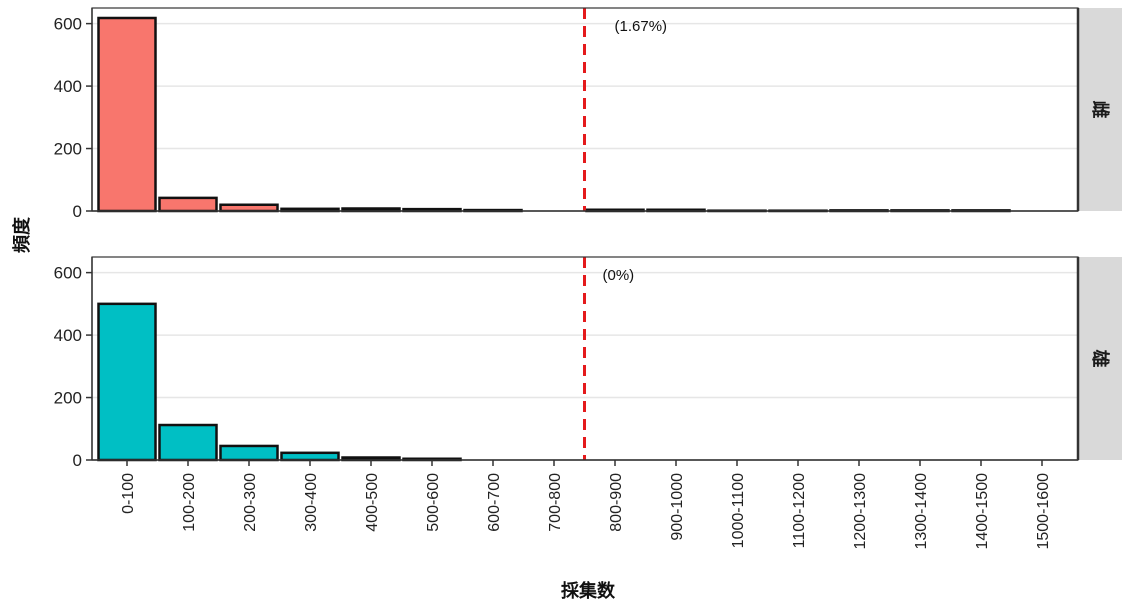 The width and height of the screenshot is (1123, 604). What do you see at coordinates (677, 507) in the screenshot?
I see `x-tick-label: 900-1000` at bounding box center [677, 507].